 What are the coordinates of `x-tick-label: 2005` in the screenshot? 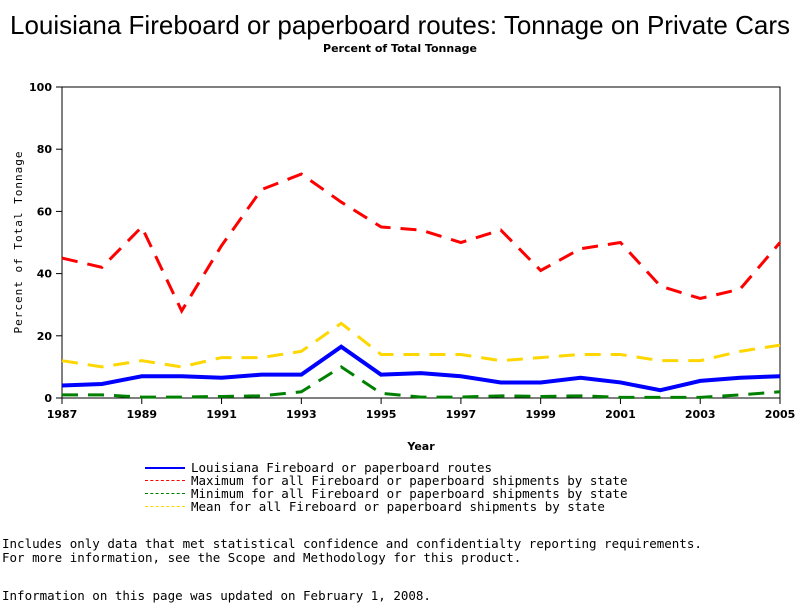 It's located at (780, 414).